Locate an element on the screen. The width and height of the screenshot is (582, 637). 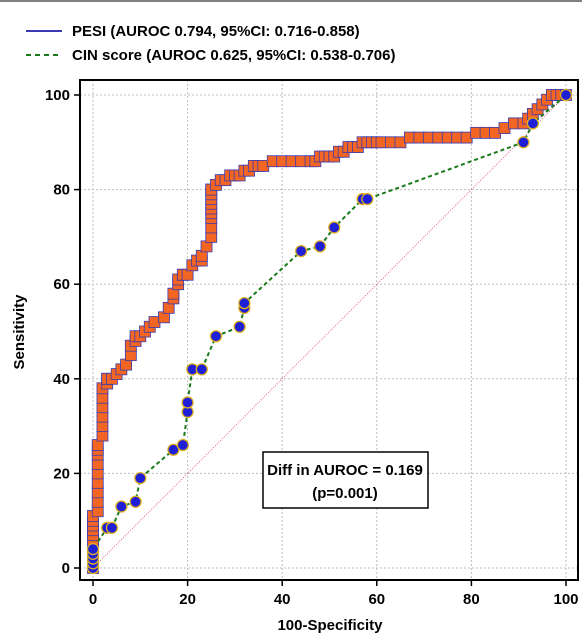
y-tick-label: 20 is located at coordinates (61, 473).